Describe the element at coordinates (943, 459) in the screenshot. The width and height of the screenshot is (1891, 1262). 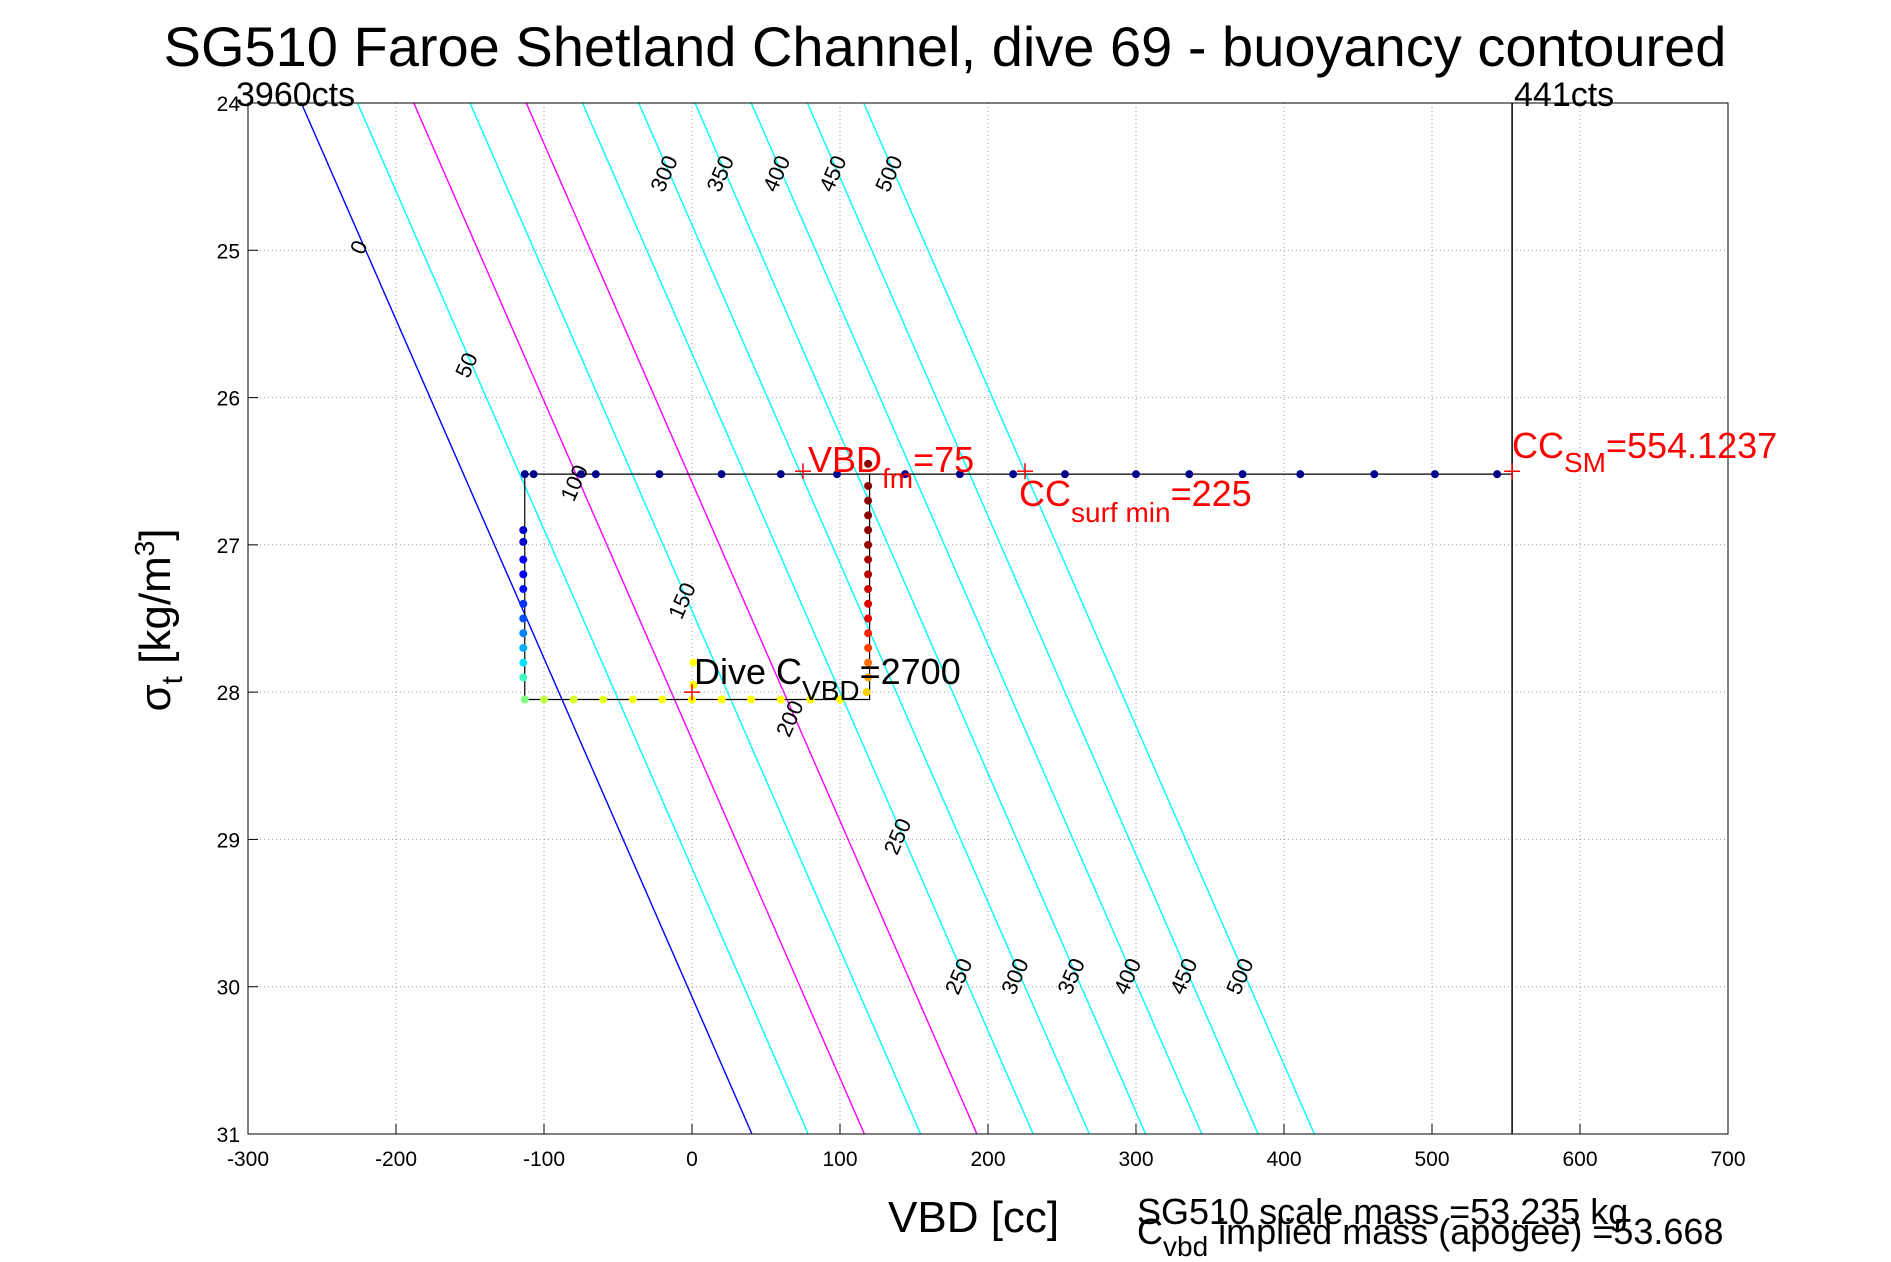
I see `vbd-fm-value: =75` at that location.